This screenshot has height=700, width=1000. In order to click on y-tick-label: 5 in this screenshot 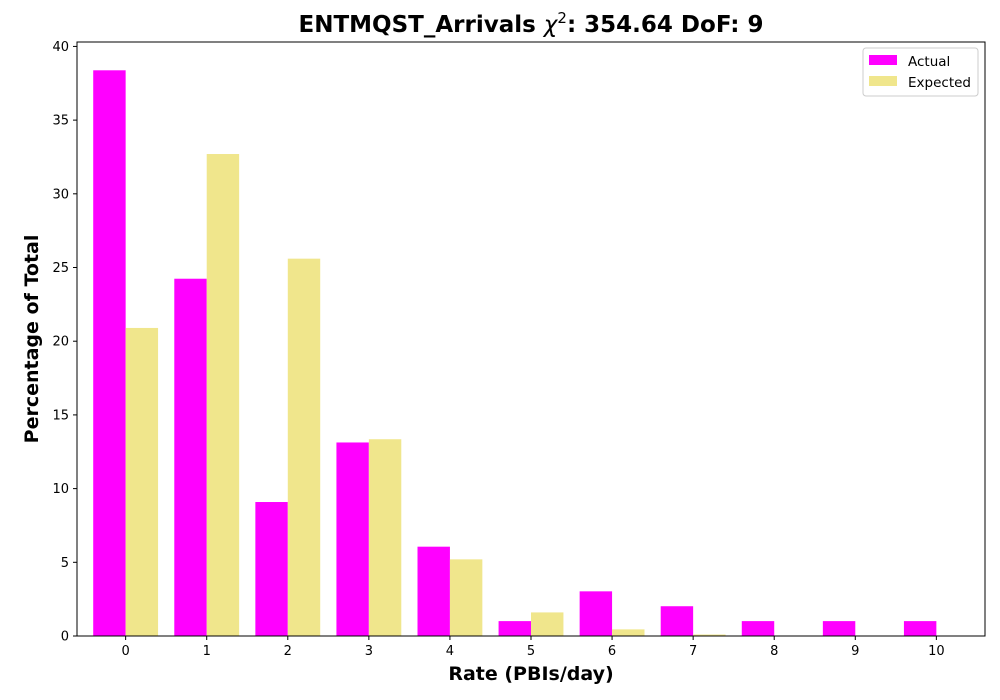, I will do `click(65, 563)`.